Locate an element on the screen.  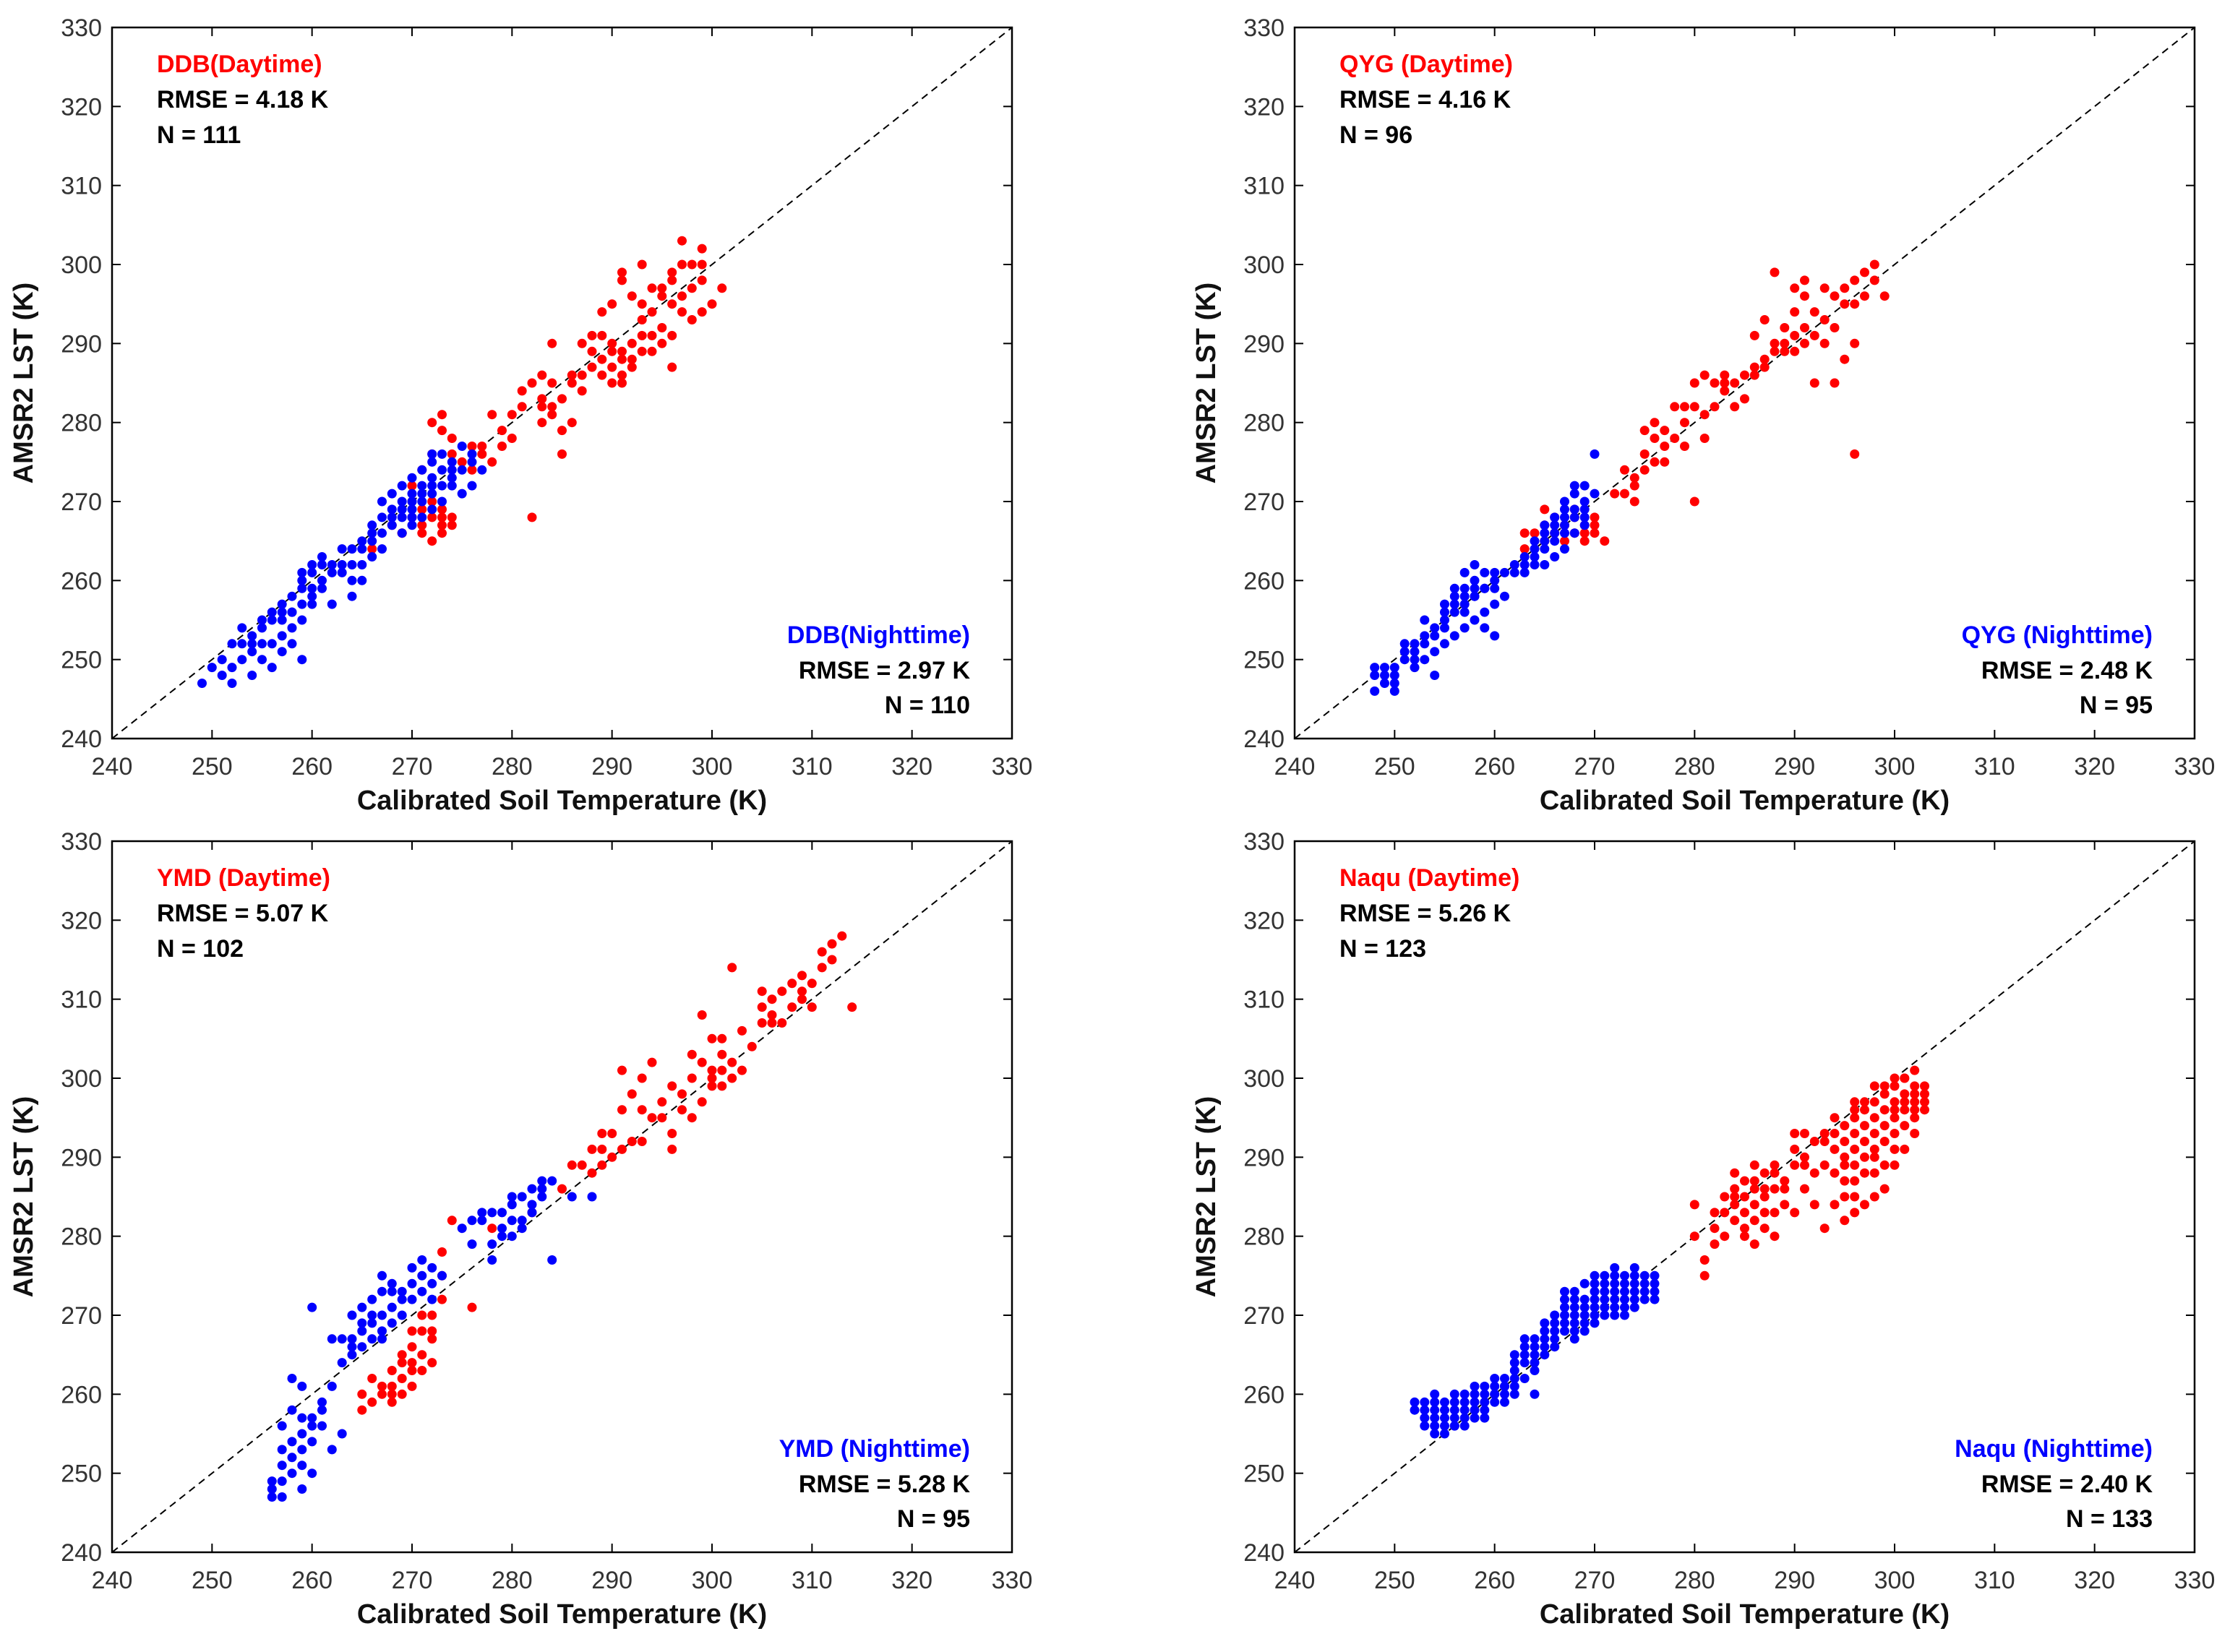
panel-ymd-xtick-label-1: 250 is located at coordinates (212, 1580).